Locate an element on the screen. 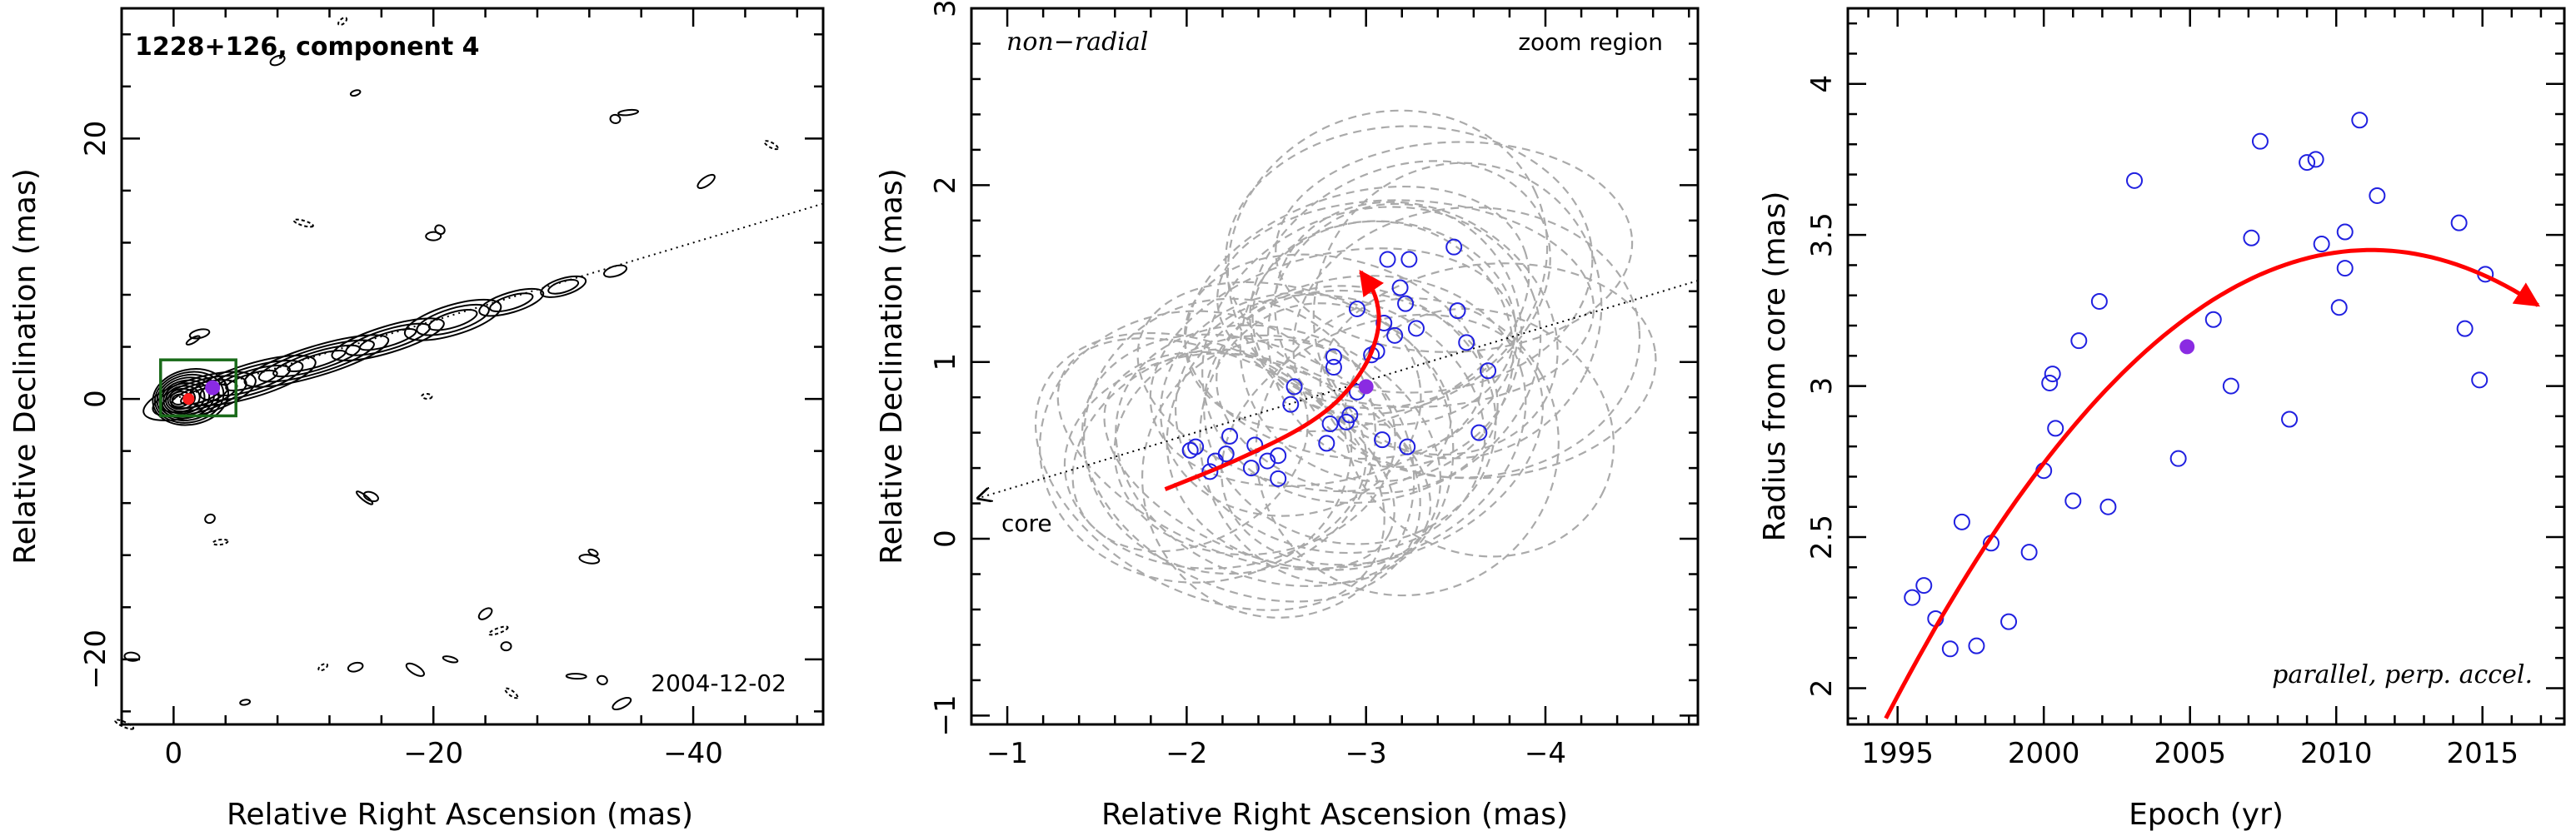  y-tick-label: 20 is located at coordinates (95, 139).